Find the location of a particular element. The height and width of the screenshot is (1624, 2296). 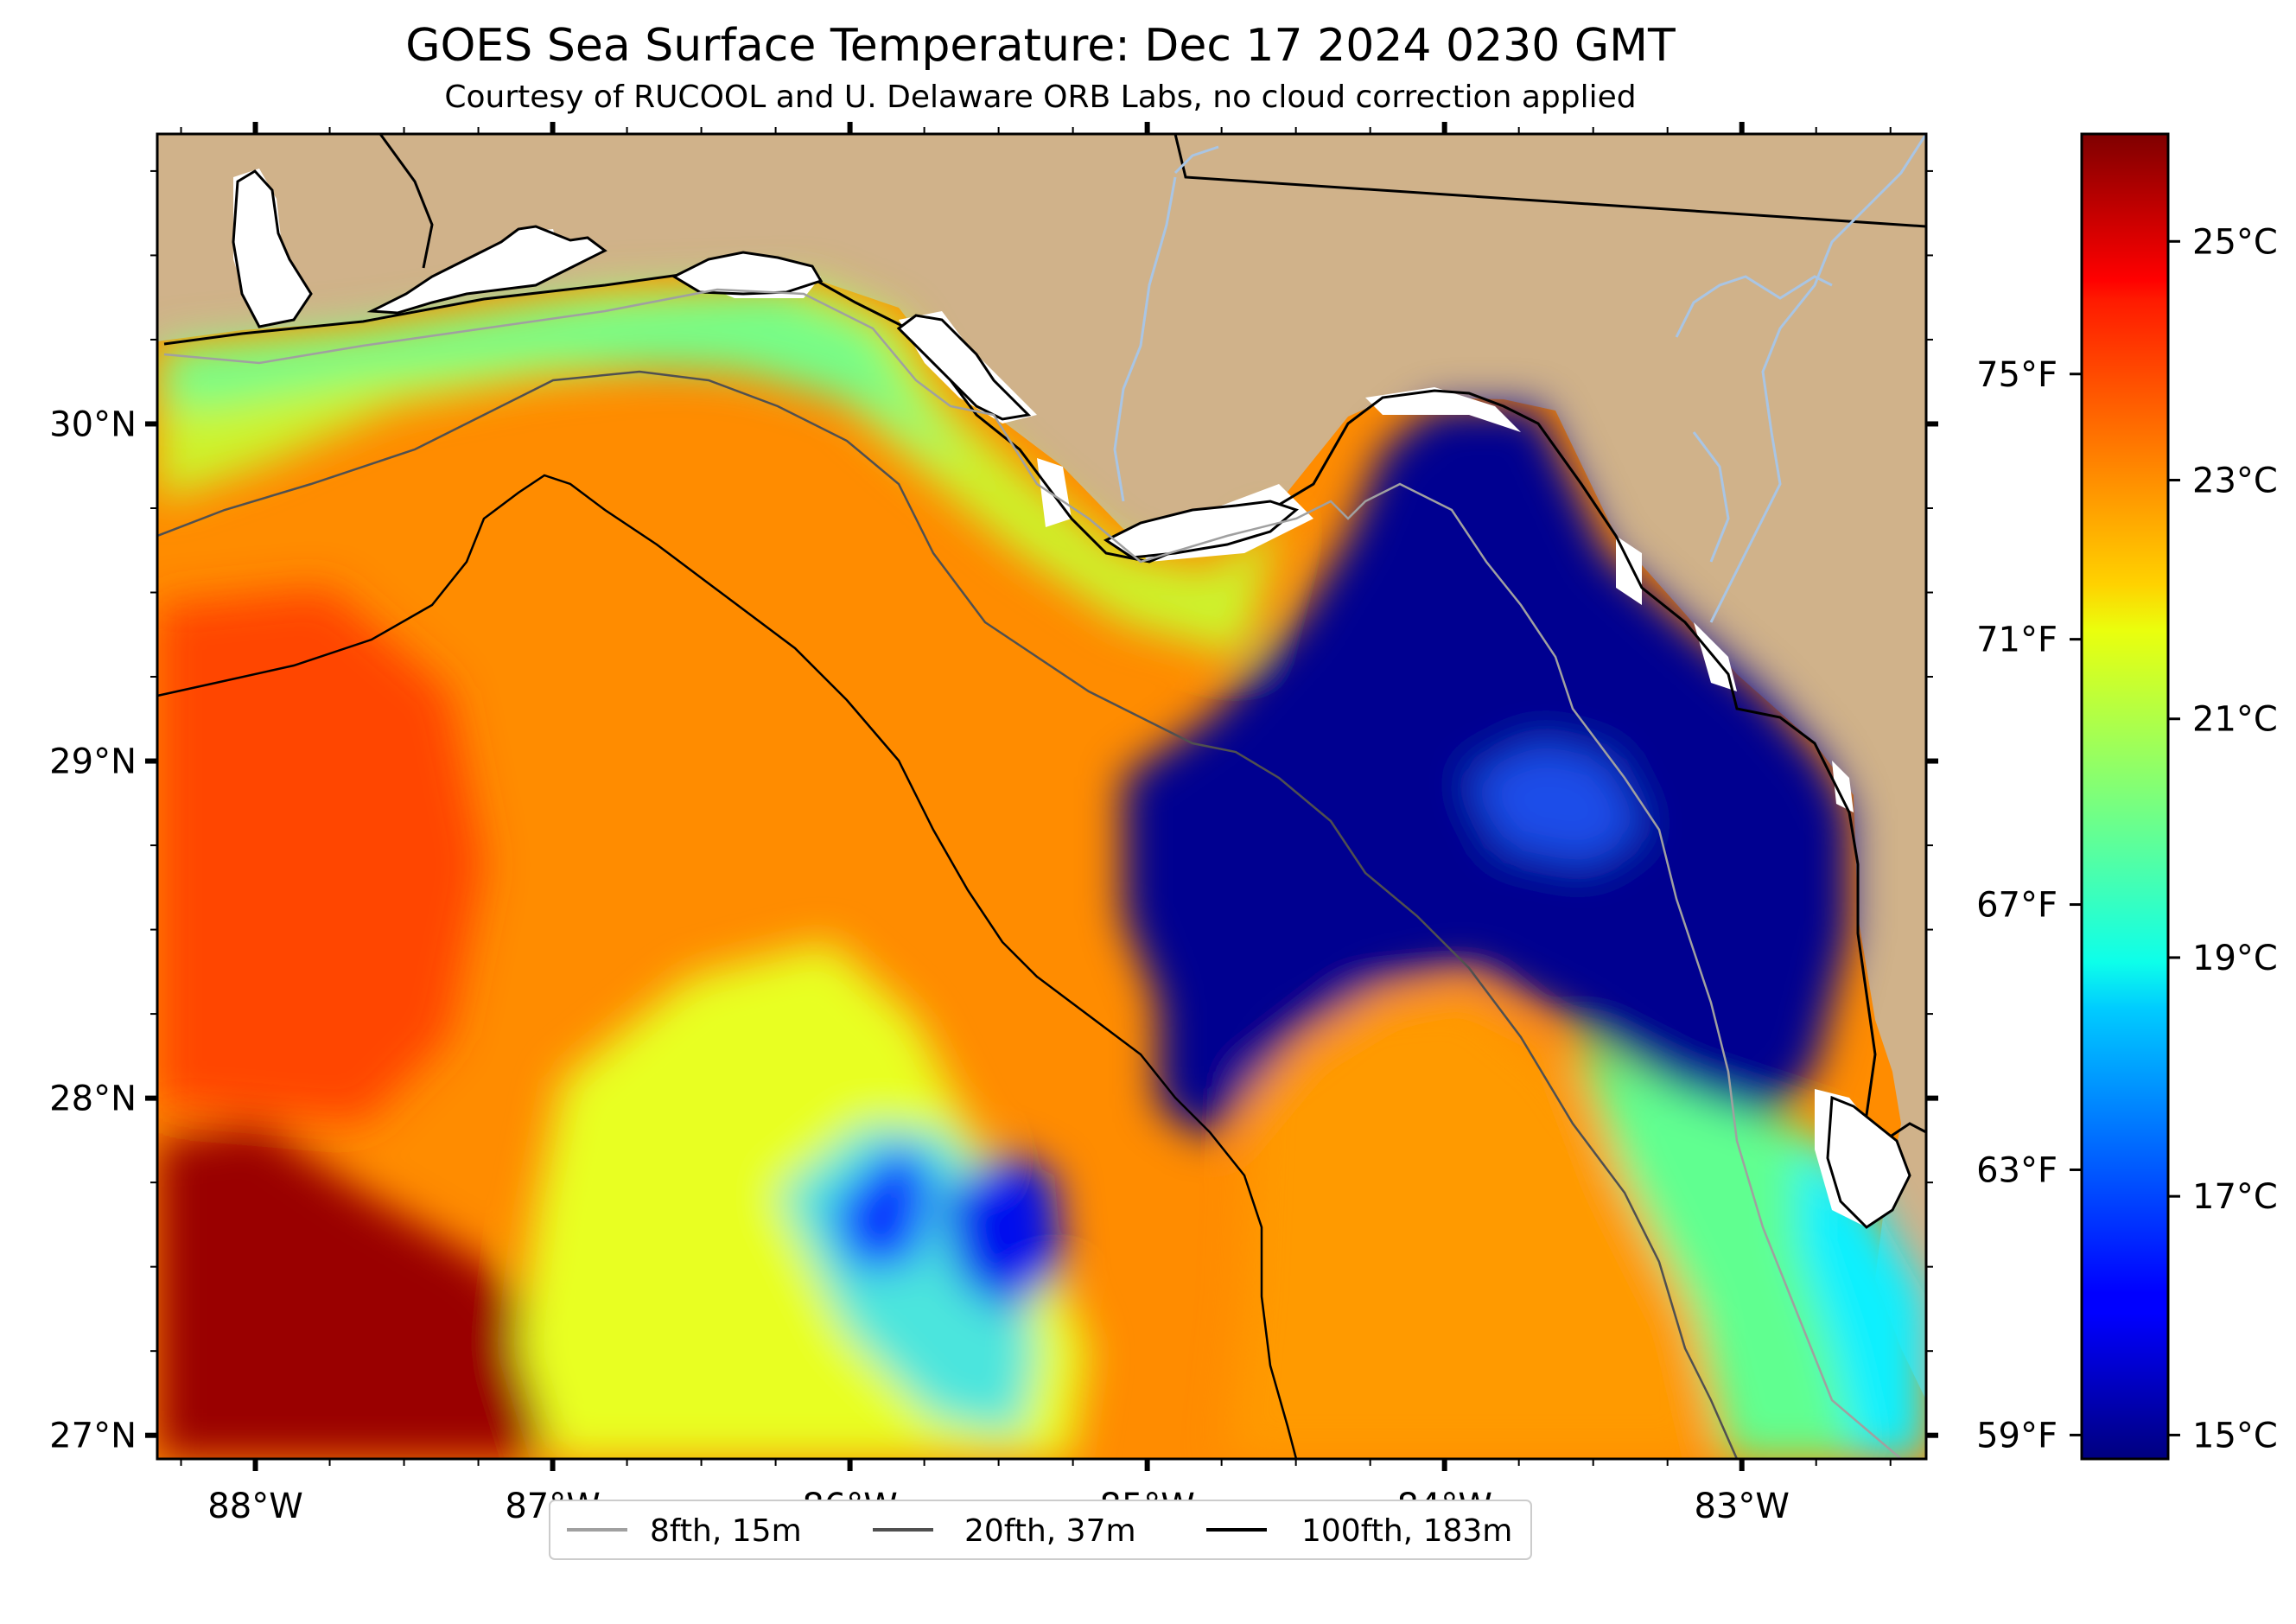

legend: 8fth, 15m 20fth, 37m 100fth, 183m is located at coordinates (1040, 1530).